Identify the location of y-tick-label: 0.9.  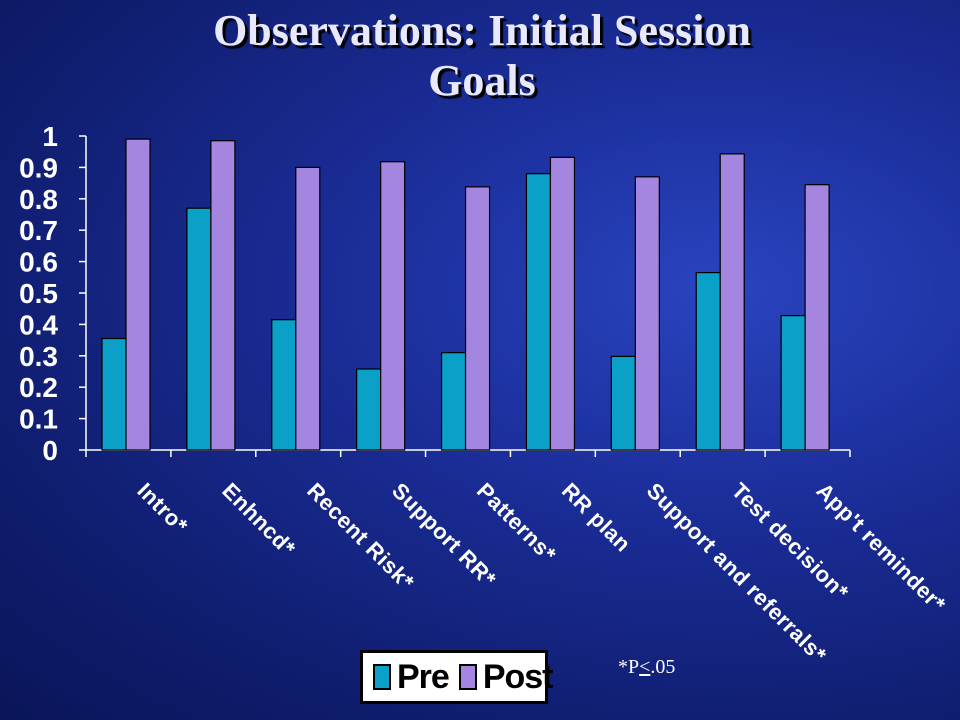
(38, 167).